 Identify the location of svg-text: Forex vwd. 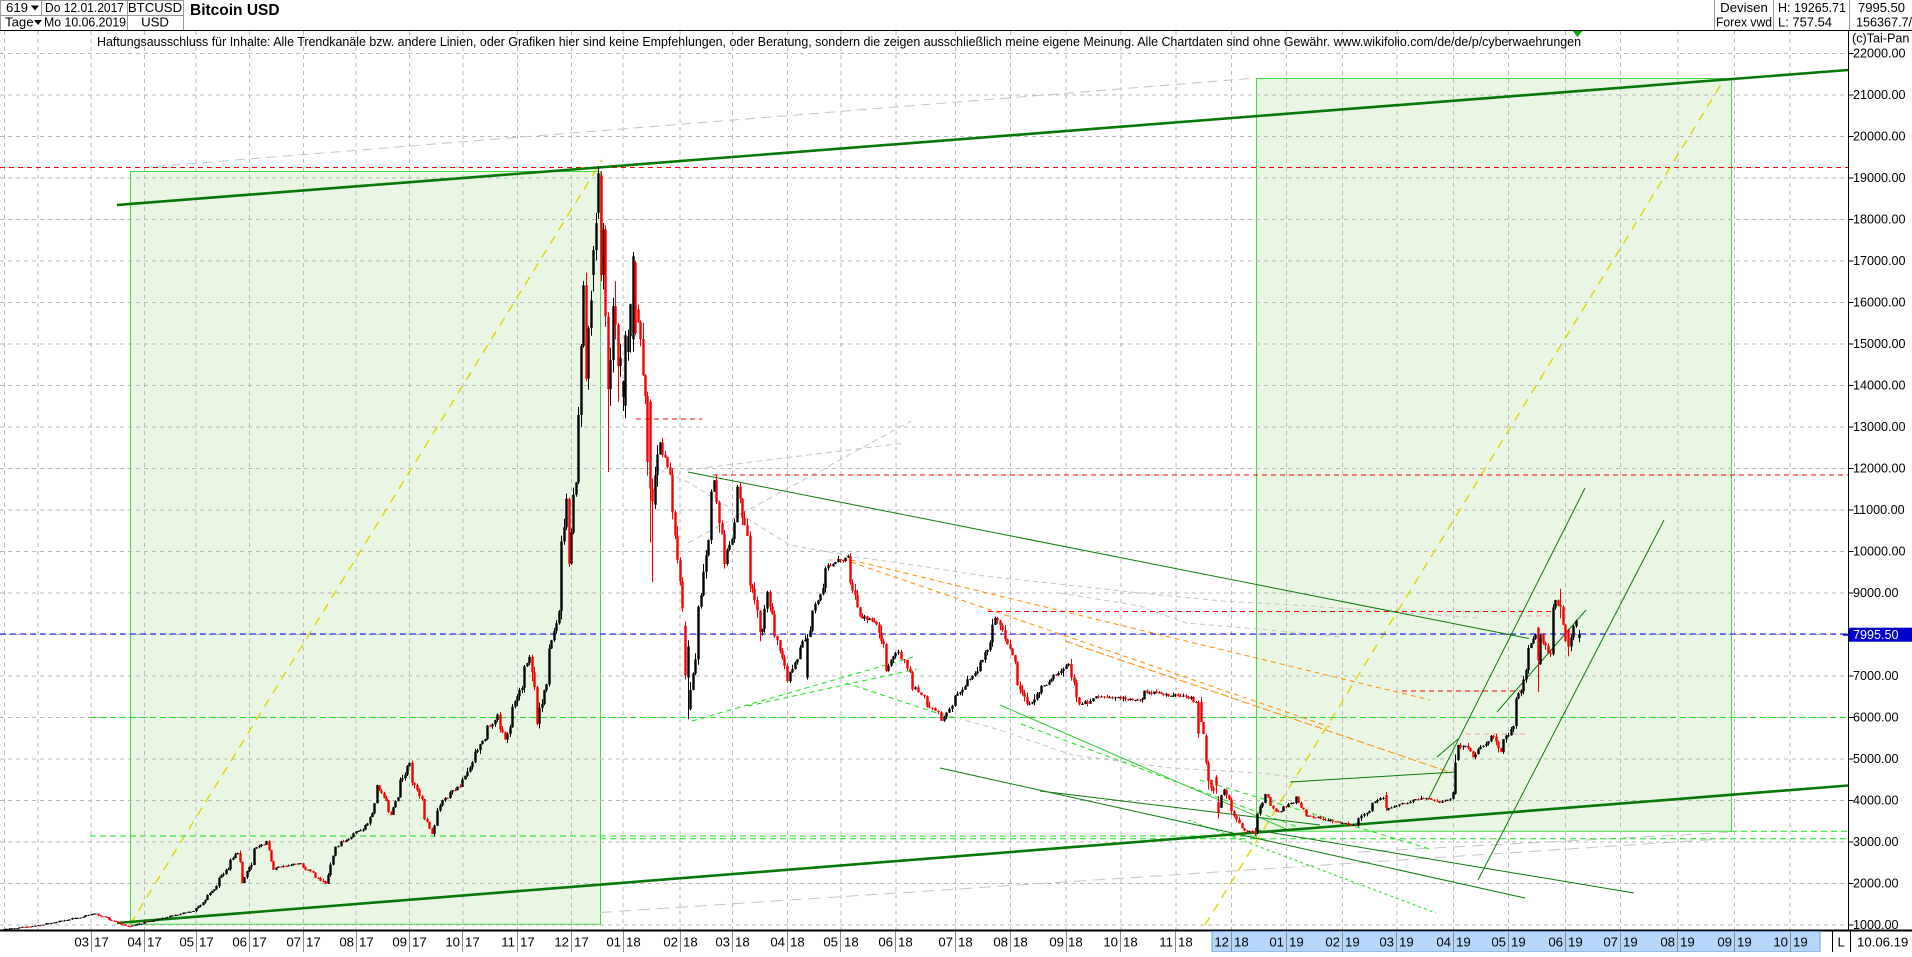
(1744, 22).